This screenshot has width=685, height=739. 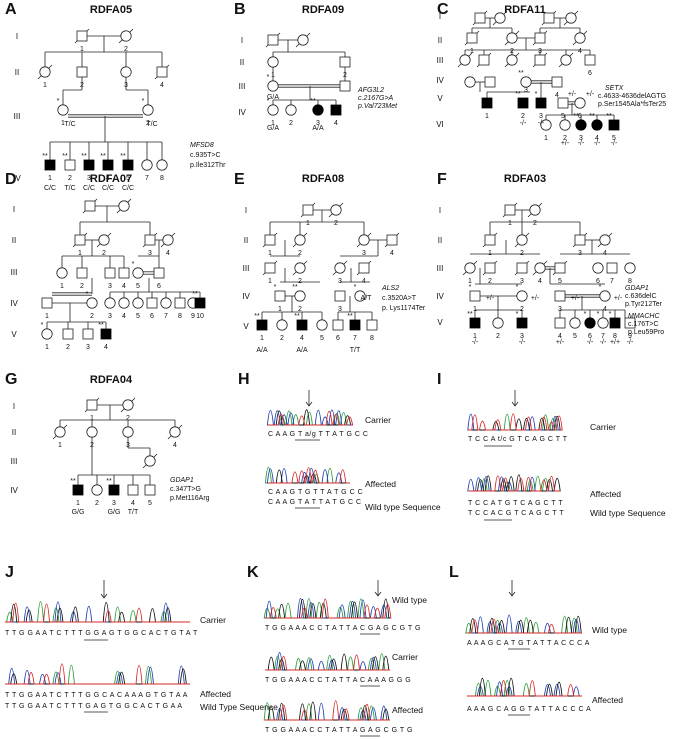 What do you see at coordinates (108, 188) in the screenshot?
I see `genotype-label: C/C` at bounding box center [108, 188].